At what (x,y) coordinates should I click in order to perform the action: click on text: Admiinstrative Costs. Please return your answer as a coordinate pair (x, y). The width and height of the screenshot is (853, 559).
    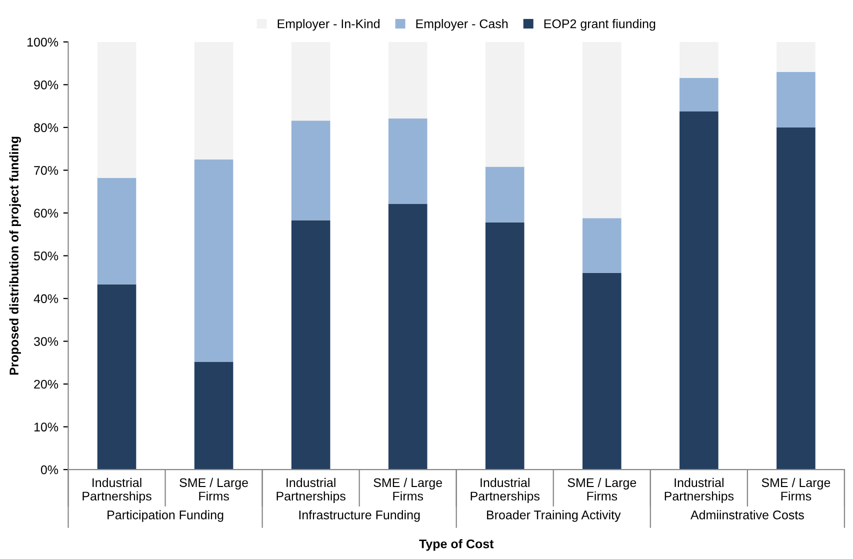
    Looking at the image, I should click on (747, 515).